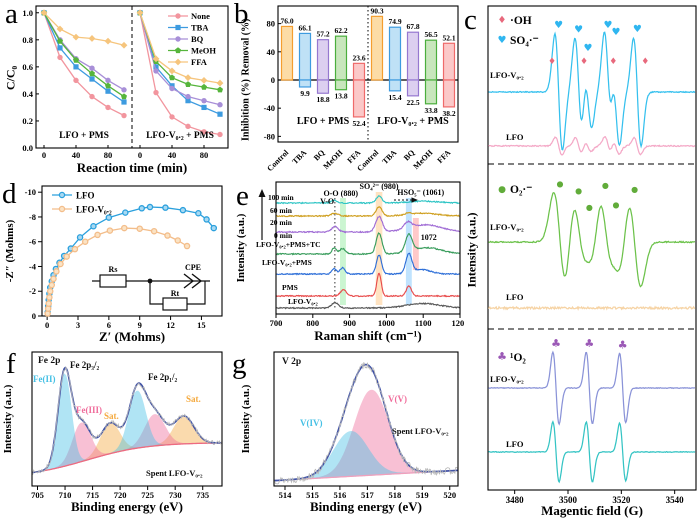 The image size is (700, 520). I want to click on plot-text: SO₄·⁻, so click(524, 41).